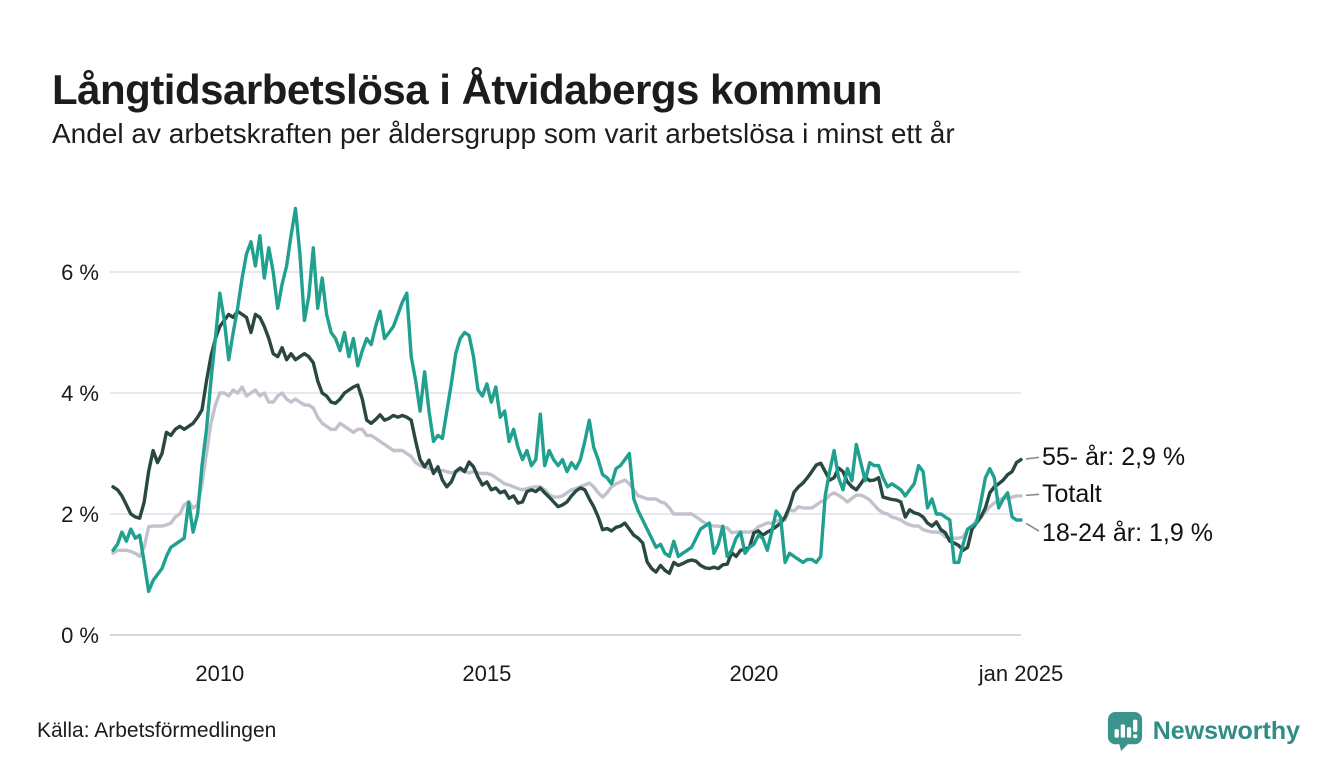 Image resolution: width=1340 pixels, height=780 pixels. What do you see at coordinates (80, 514) in the screenshot?
I see `y-axis-tick-label: 2 %` at bounding box center [80, 514].